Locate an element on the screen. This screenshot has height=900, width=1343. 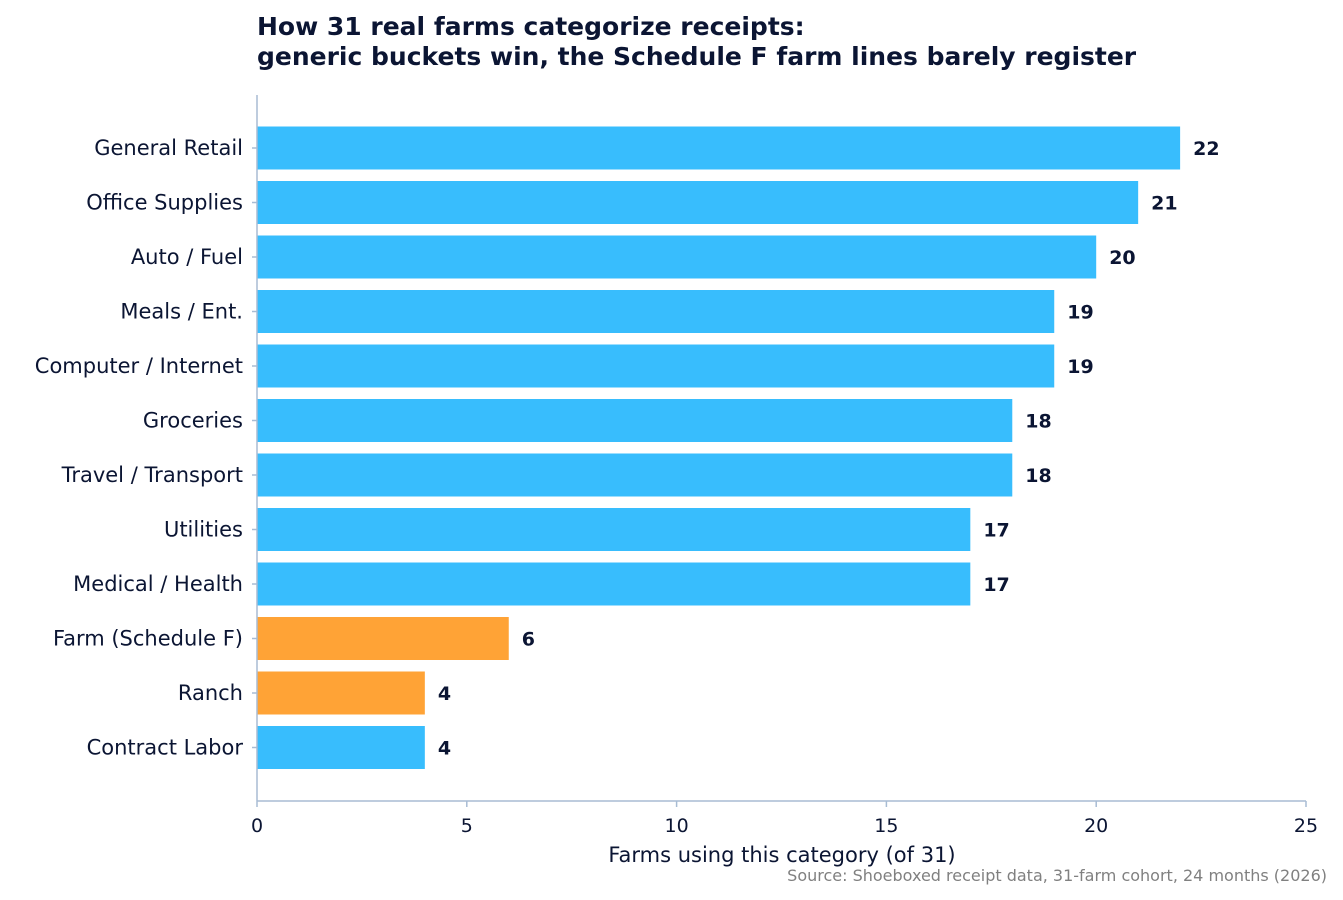
category-label: Meals / Ent. is located at coordinates (181, 312).